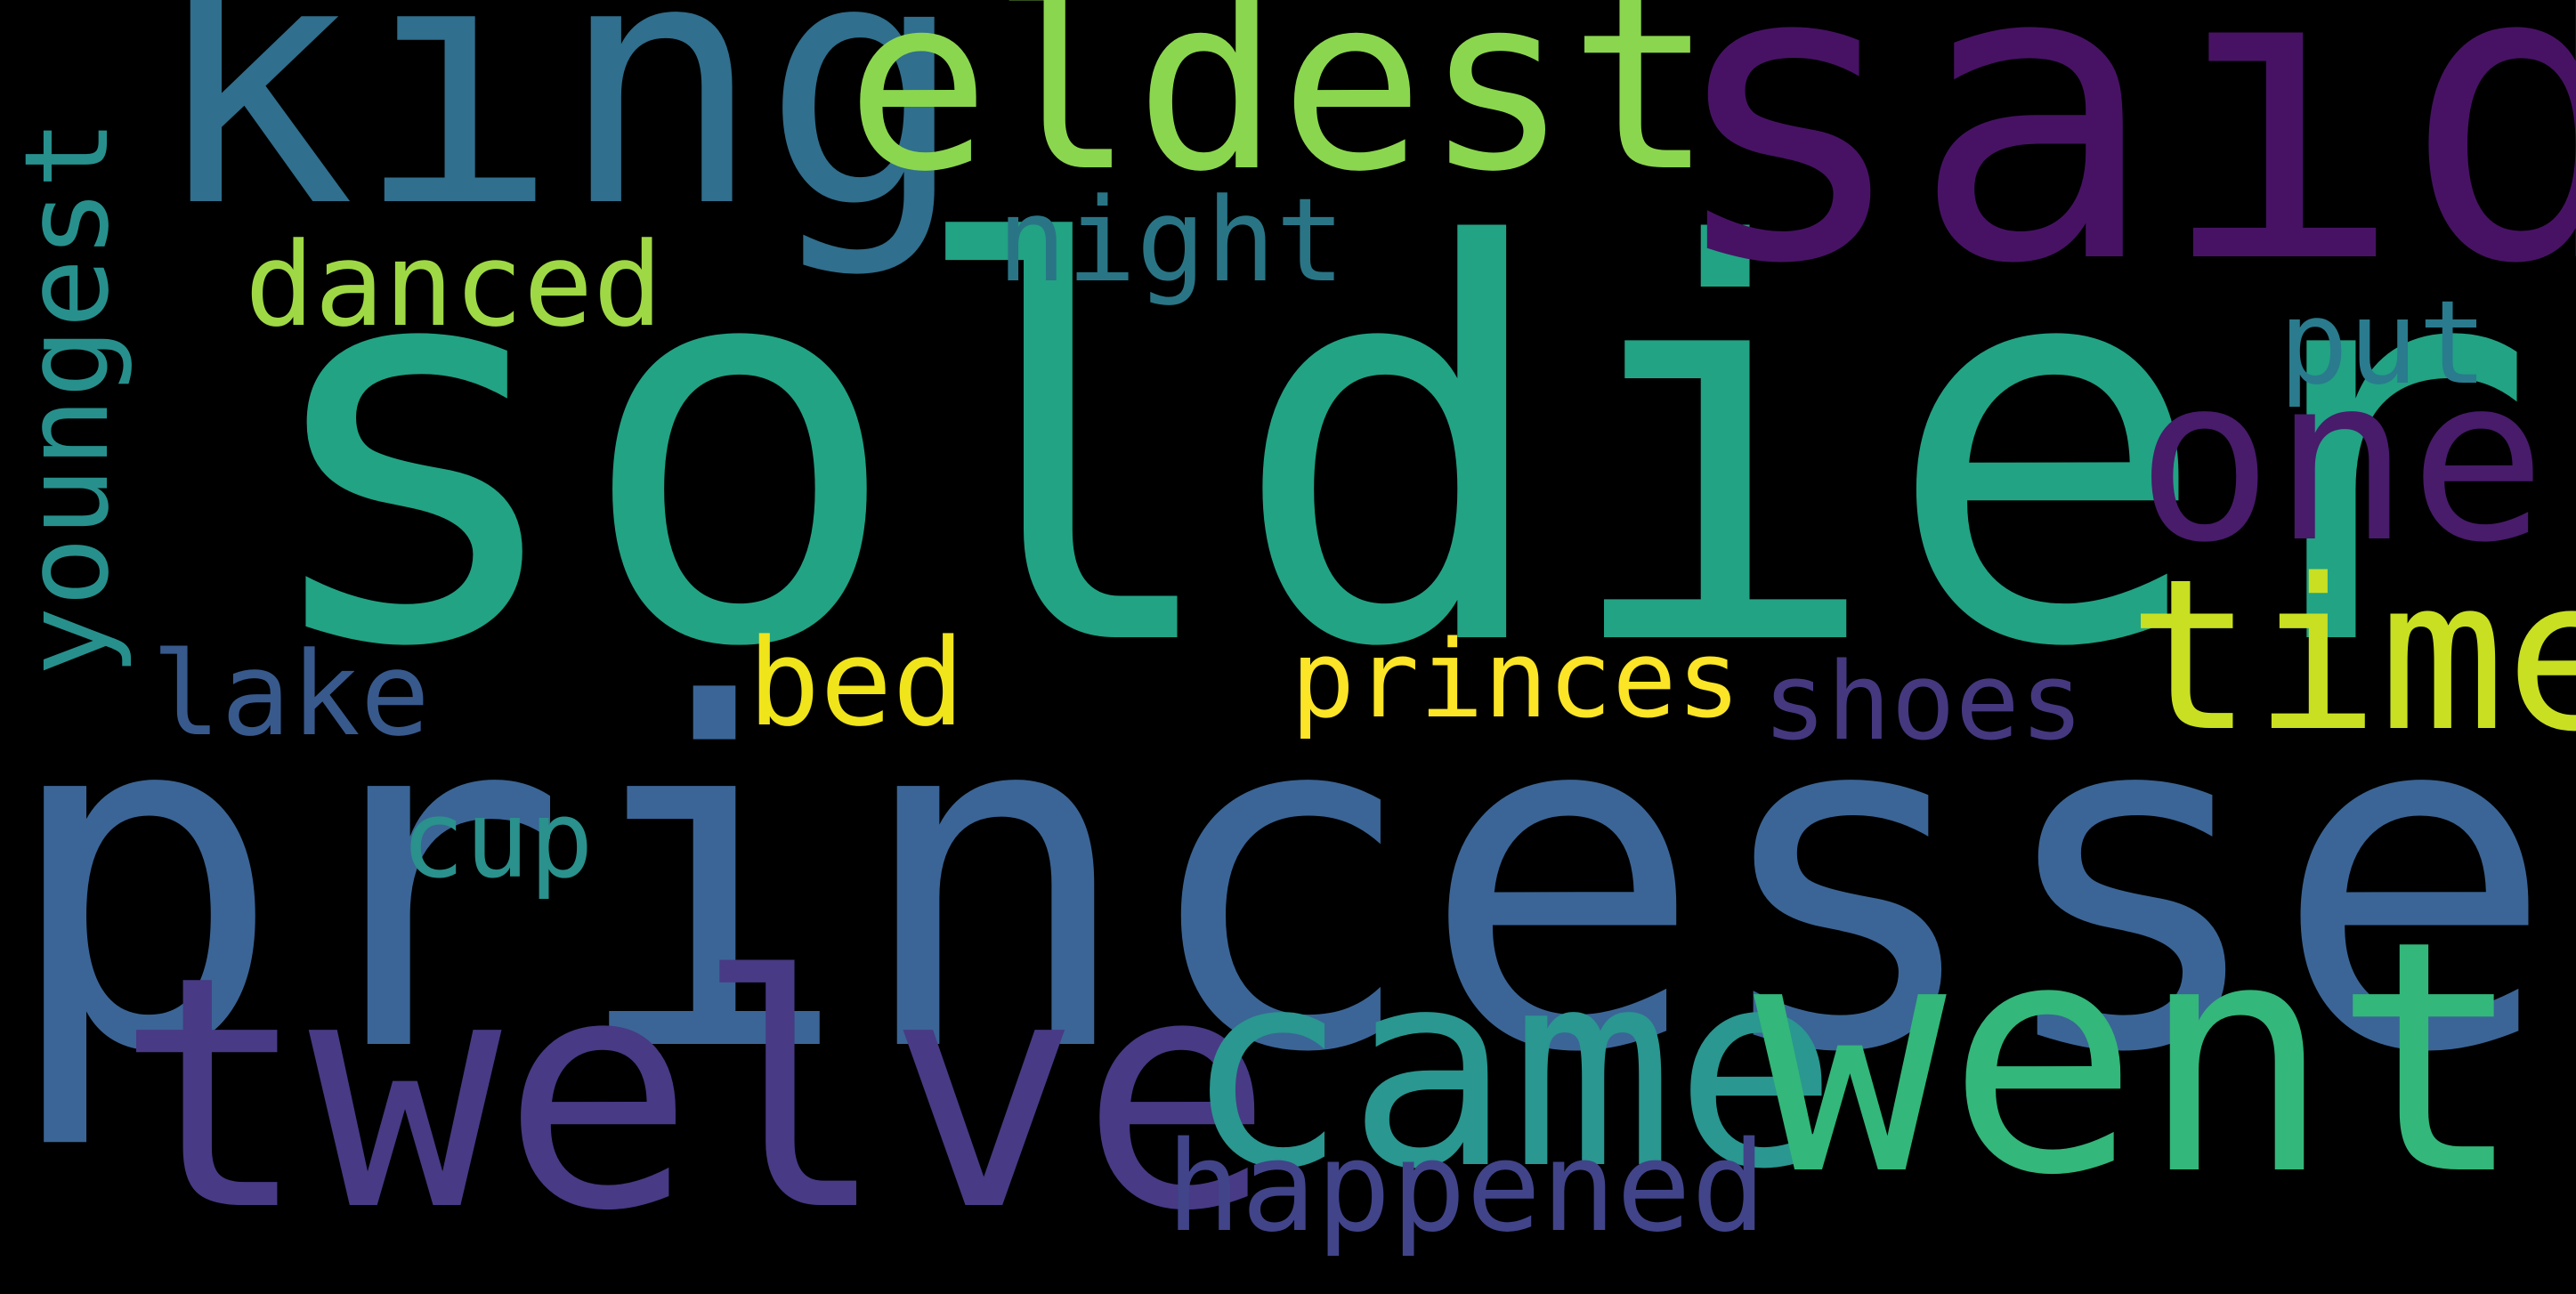 The height and width of the screenshot is (1294, 2576). What do you see at coordinates (498, 841) in the screenshot?
I see `word-cup: cup` at bounding box center [498, 841].